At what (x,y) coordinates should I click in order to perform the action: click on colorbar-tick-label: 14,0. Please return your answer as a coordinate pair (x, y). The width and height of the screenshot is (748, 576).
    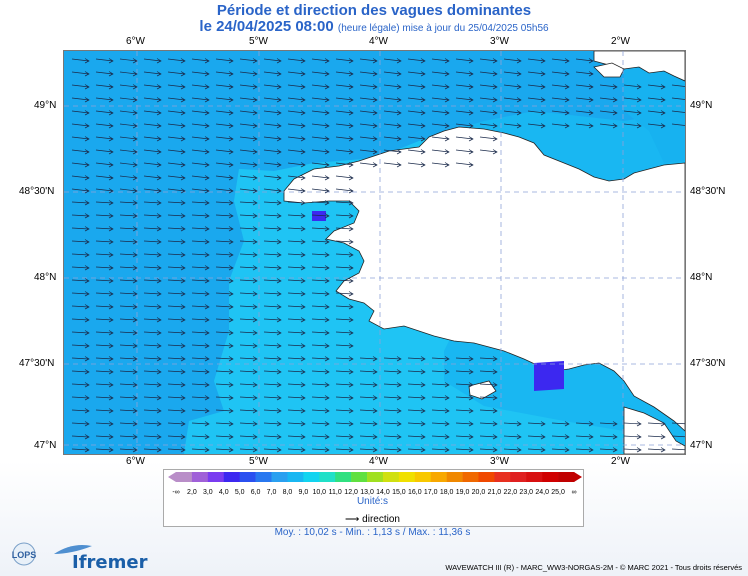
    Looking at the image, I should click on (383, 492).